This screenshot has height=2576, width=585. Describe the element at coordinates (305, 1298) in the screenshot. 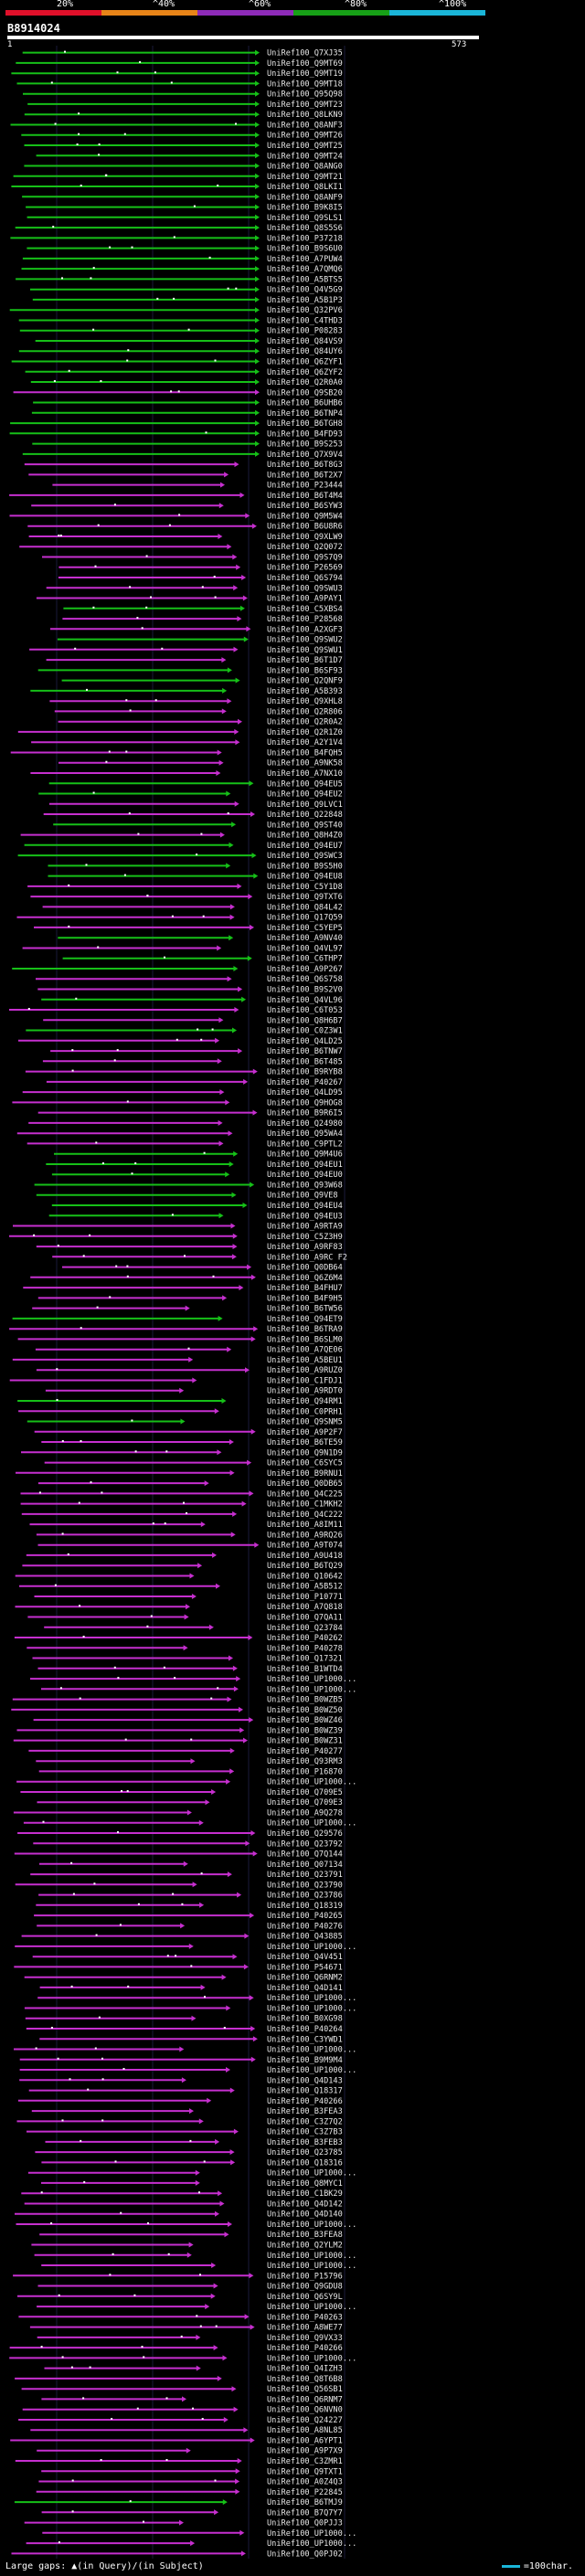

I see `hit-label: UniRef100_B4F9H5` at that location.